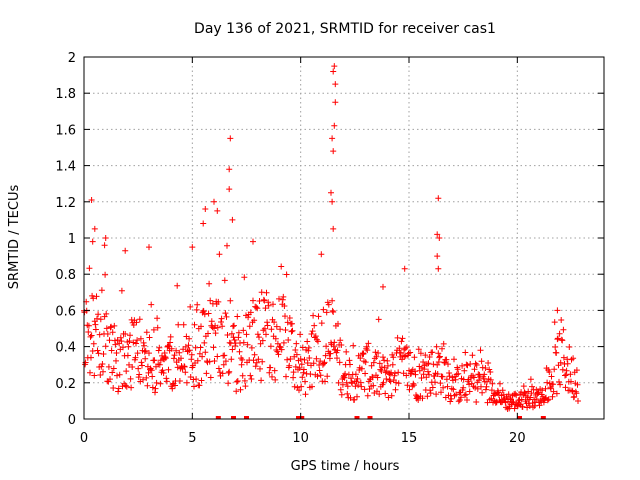 This screenshot has height=480, width=640. Describe the element at coordinates (65, 167) in the screenshot. I see `y-tick-label: 1.4` at that location.